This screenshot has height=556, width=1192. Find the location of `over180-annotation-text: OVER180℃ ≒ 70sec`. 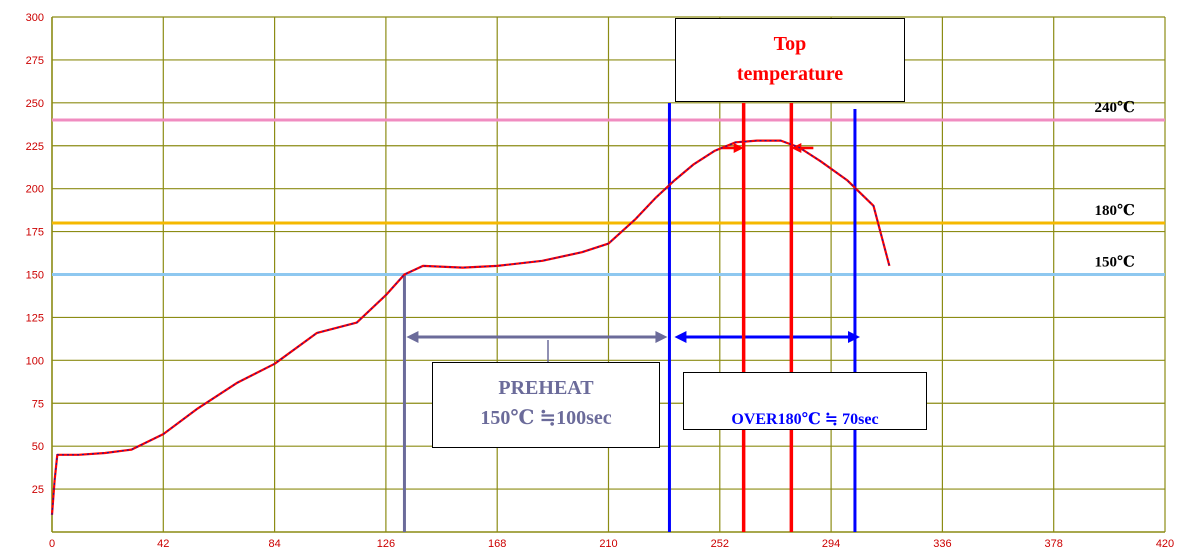

over180-annotation-text: OVER180℃ ≒ 70sec is located at coordinates (805, 419).